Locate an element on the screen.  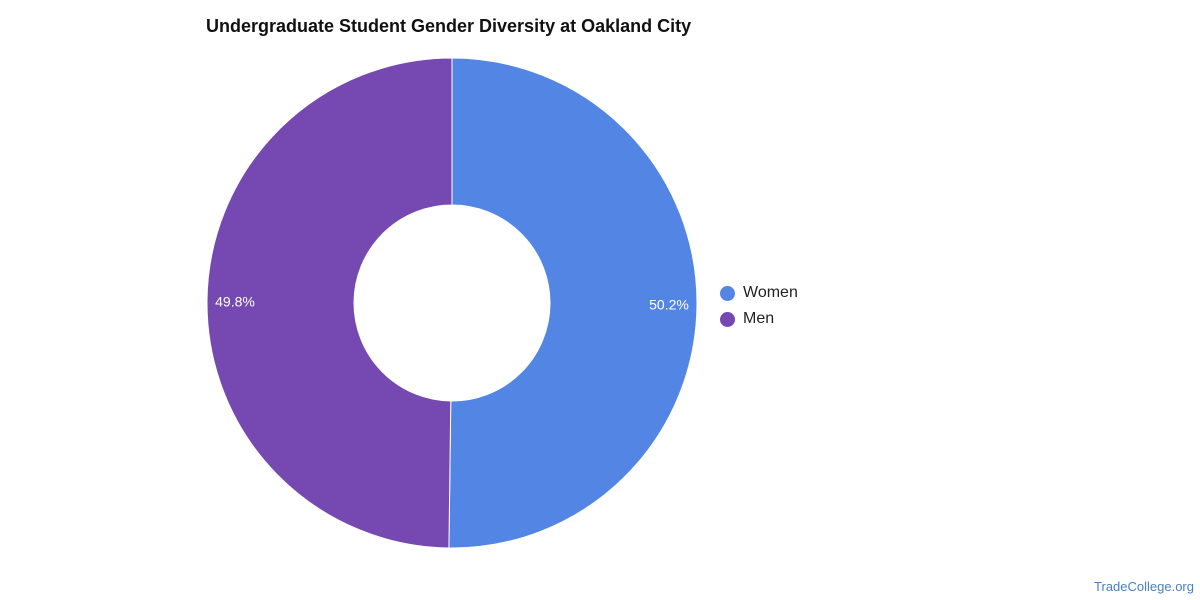
legend: Women Men is located at coordinates (759, 306).